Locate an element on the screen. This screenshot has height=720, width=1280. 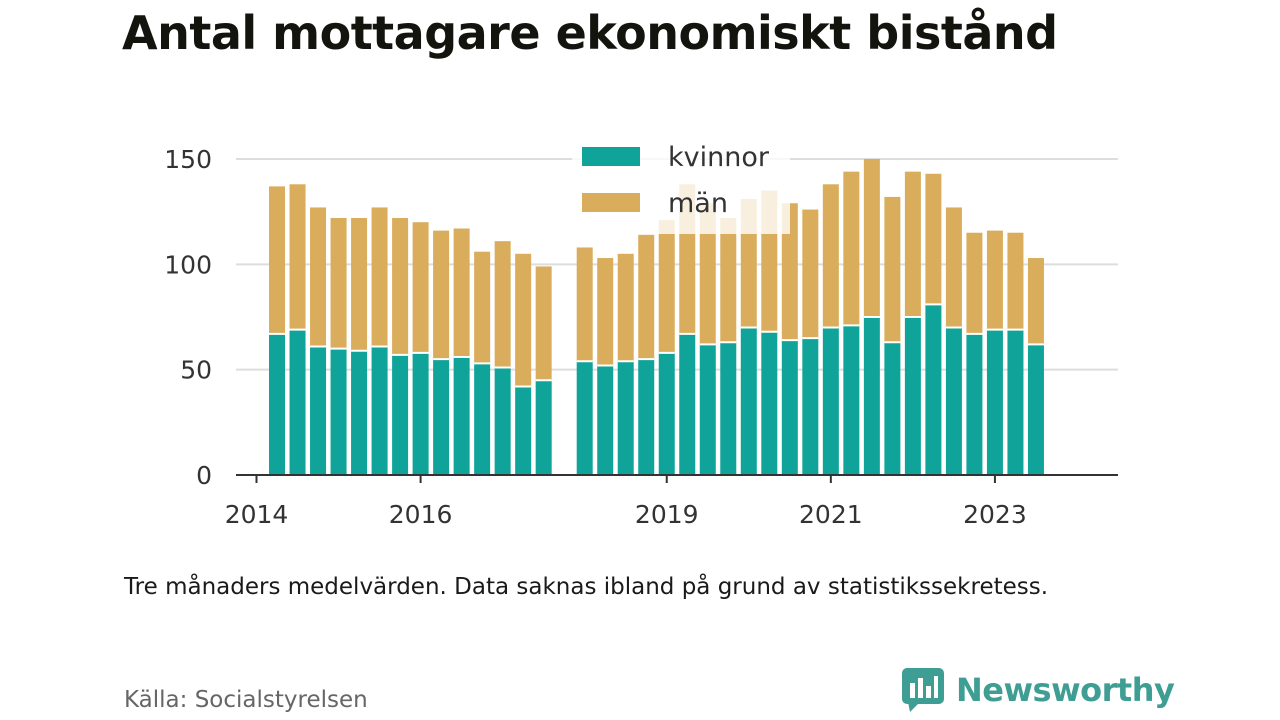
x-tick-label: 2021 is located at coordinates (831, 514).